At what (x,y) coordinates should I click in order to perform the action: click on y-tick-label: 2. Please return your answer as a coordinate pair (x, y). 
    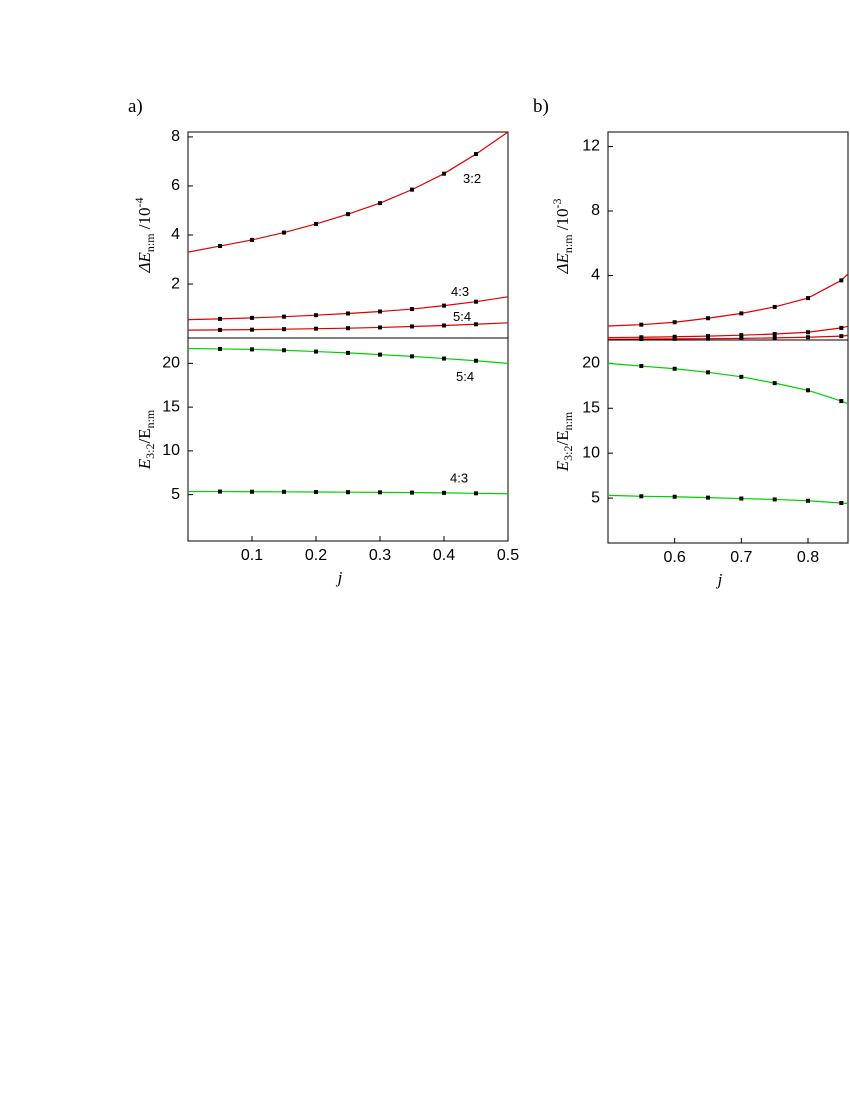
    Looking at the image, I should click on (175, 283).